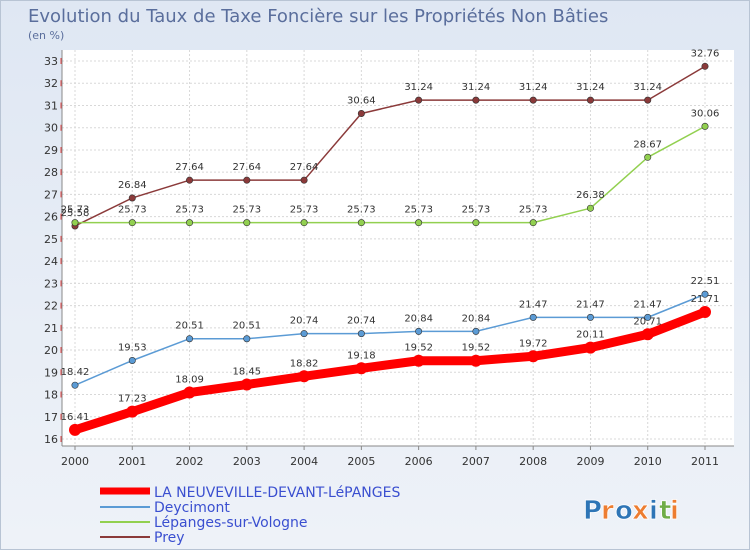 This screenshot has width=750, height=550. Describe the element at coordinates (51, 283) in the screenshot. I see `y-tick-label-23: 23` at that location.